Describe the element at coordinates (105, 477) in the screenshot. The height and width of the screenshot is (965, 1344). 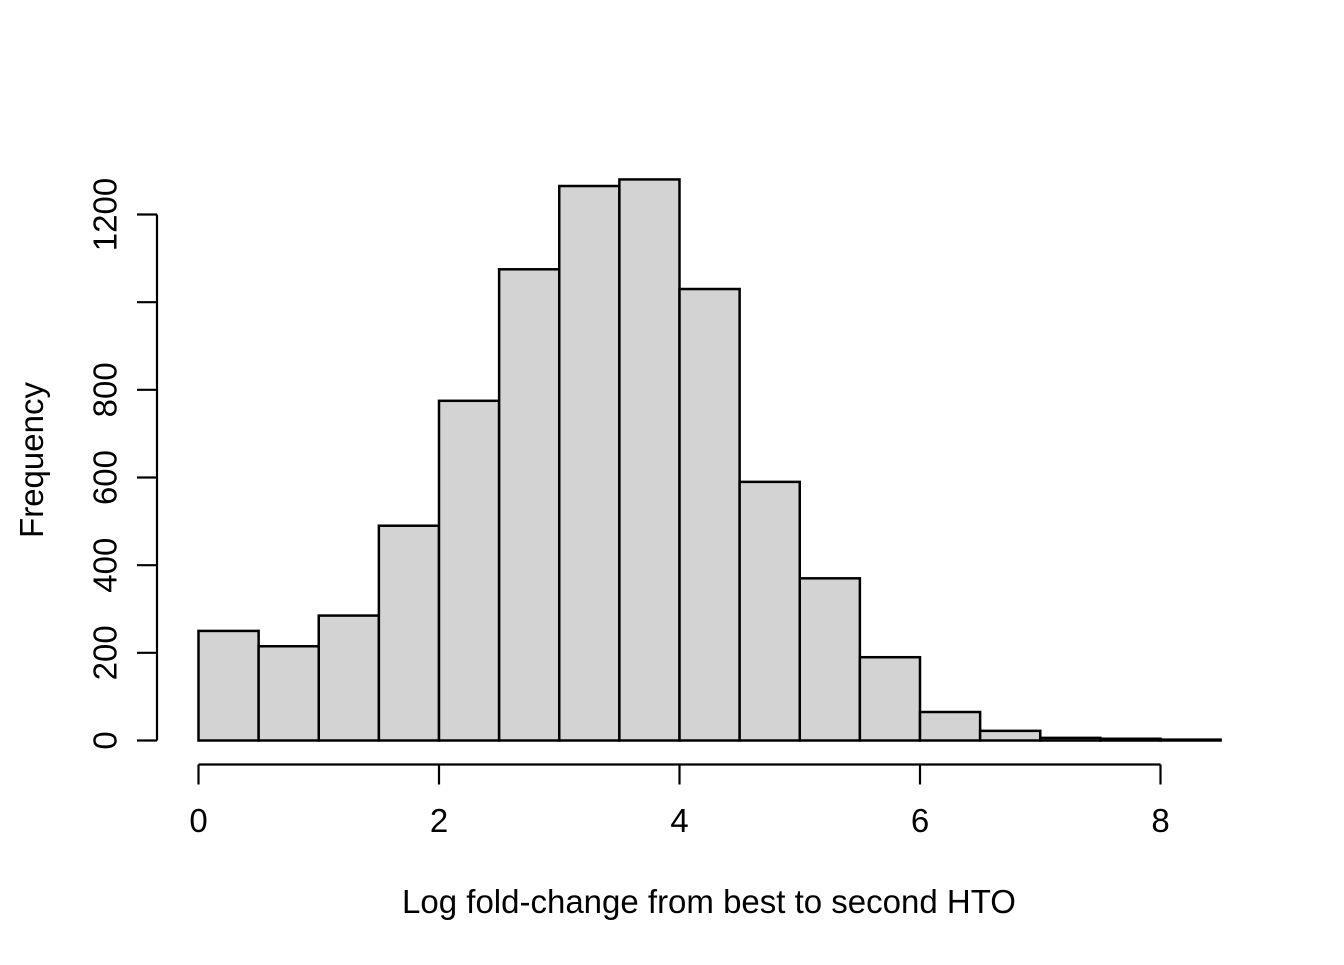
I see `y-tick-label: 600` at that location.